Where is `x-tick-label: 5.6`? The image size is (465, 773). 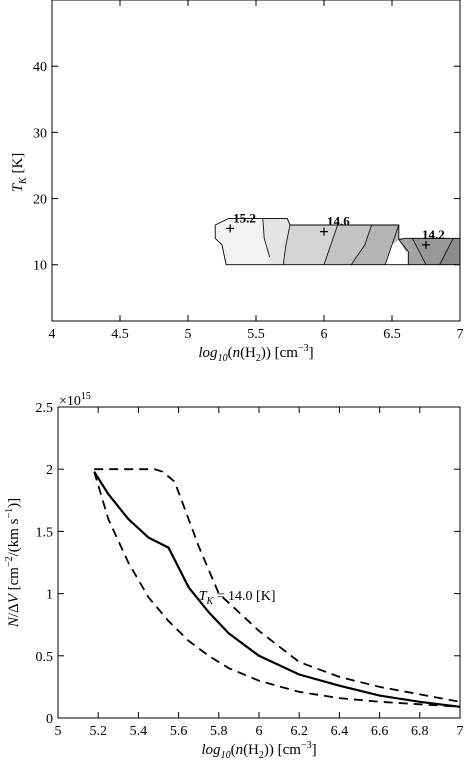
x-tick-label: 5.6 is located at coordinates (179, 731).